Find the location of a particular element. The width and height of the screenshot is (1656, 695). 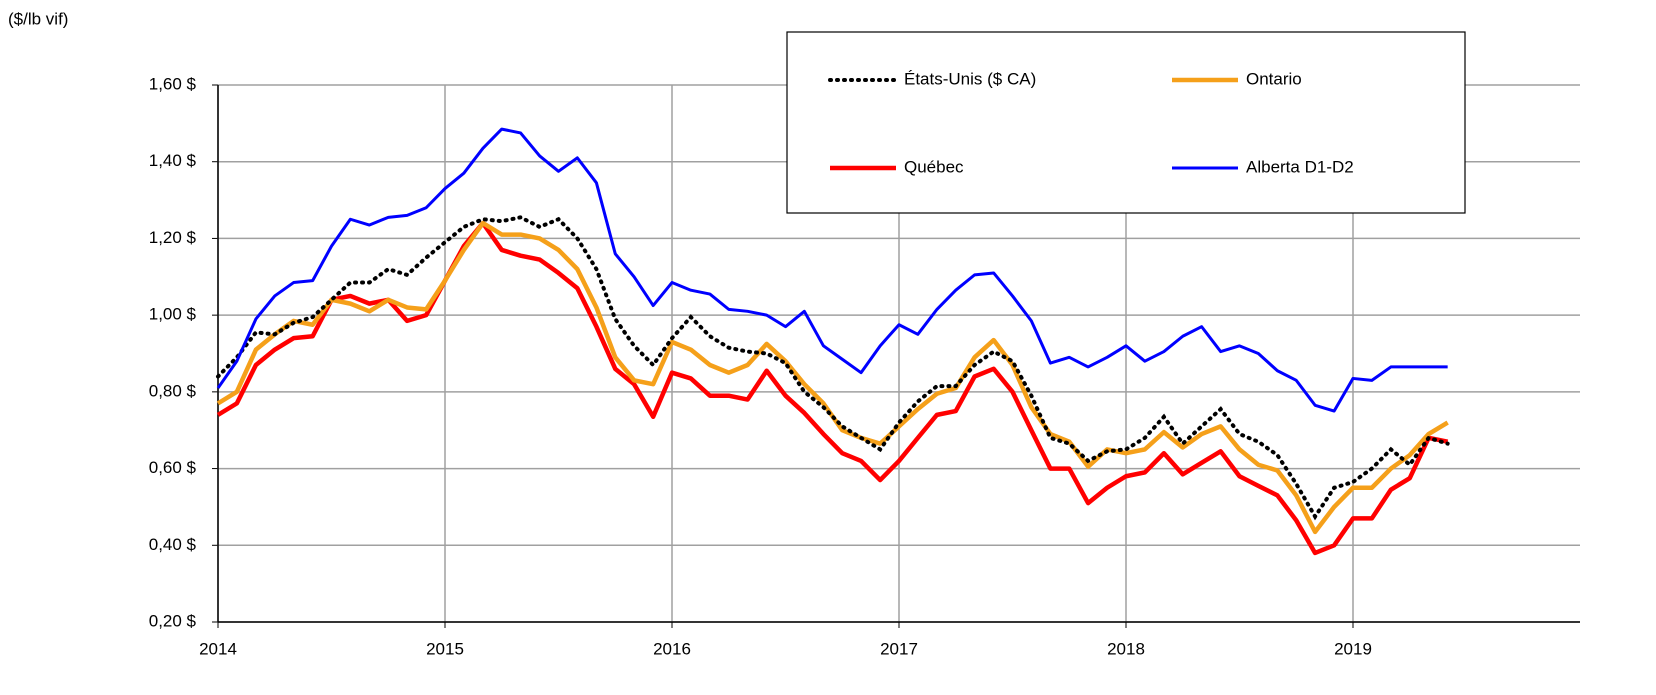

y-tick-label: 0,80 $ is located at coordinates (173, 390).